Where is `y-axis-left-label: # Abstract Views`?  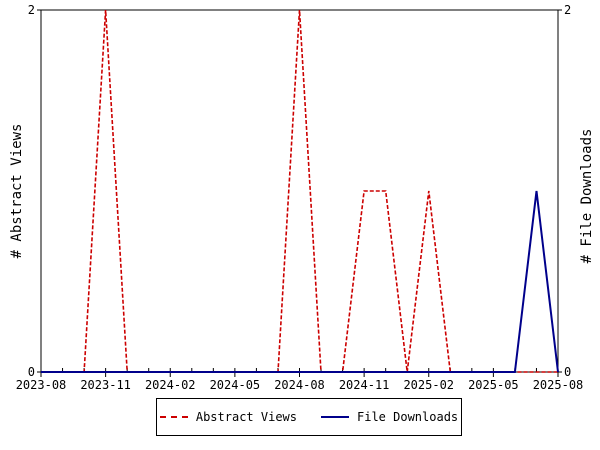
y-axis-left-label: # Abstract Views is located at coordinates (17, 191).